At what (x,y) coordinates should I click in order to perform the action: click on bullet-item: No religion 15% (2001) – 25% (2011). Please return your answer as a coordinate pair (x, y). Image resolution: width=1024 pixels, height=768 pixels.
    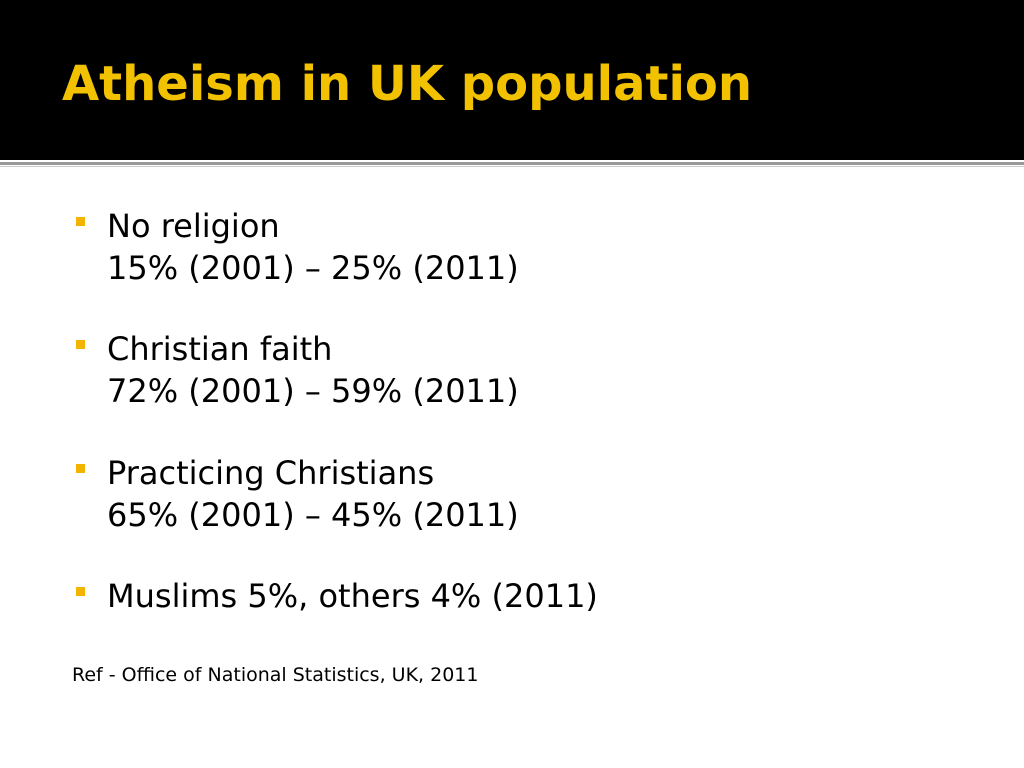
    Looking at the image, I should click on (297, 247).